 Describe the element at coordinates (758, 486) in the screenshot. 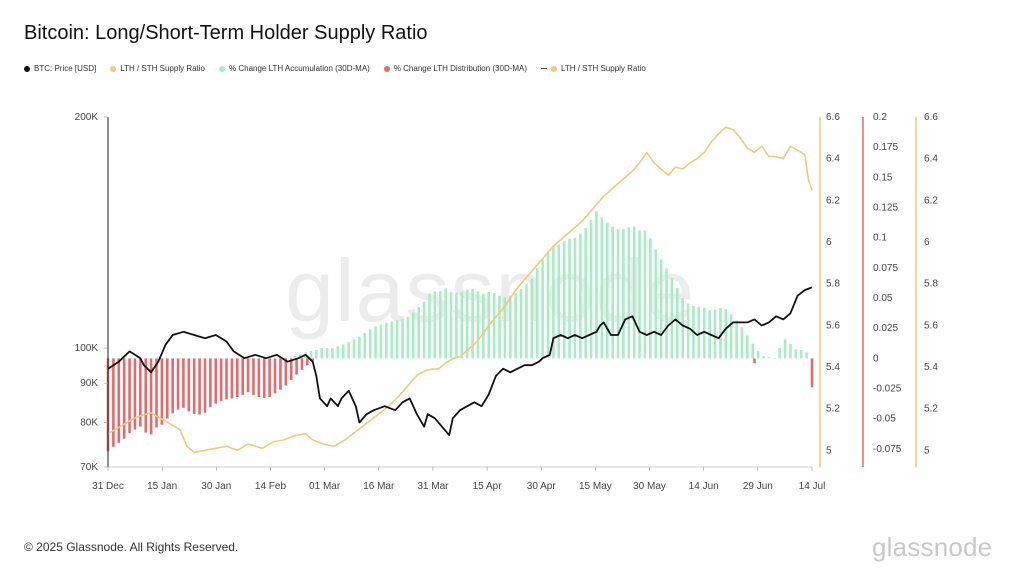

I see `x-tick-label: 29 Jun` at that location.